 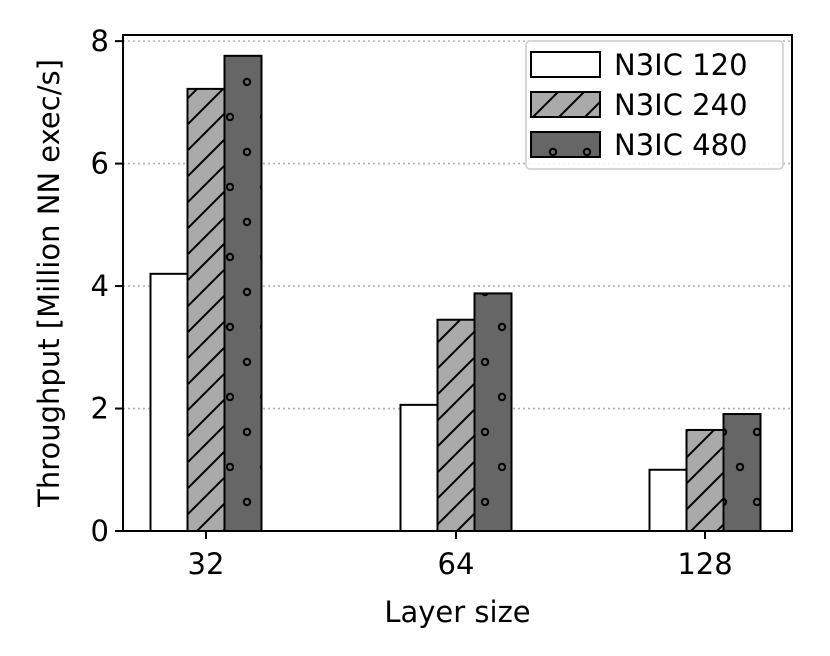 I want to click on x-tick-label: 128, so click(x=704, y=564).